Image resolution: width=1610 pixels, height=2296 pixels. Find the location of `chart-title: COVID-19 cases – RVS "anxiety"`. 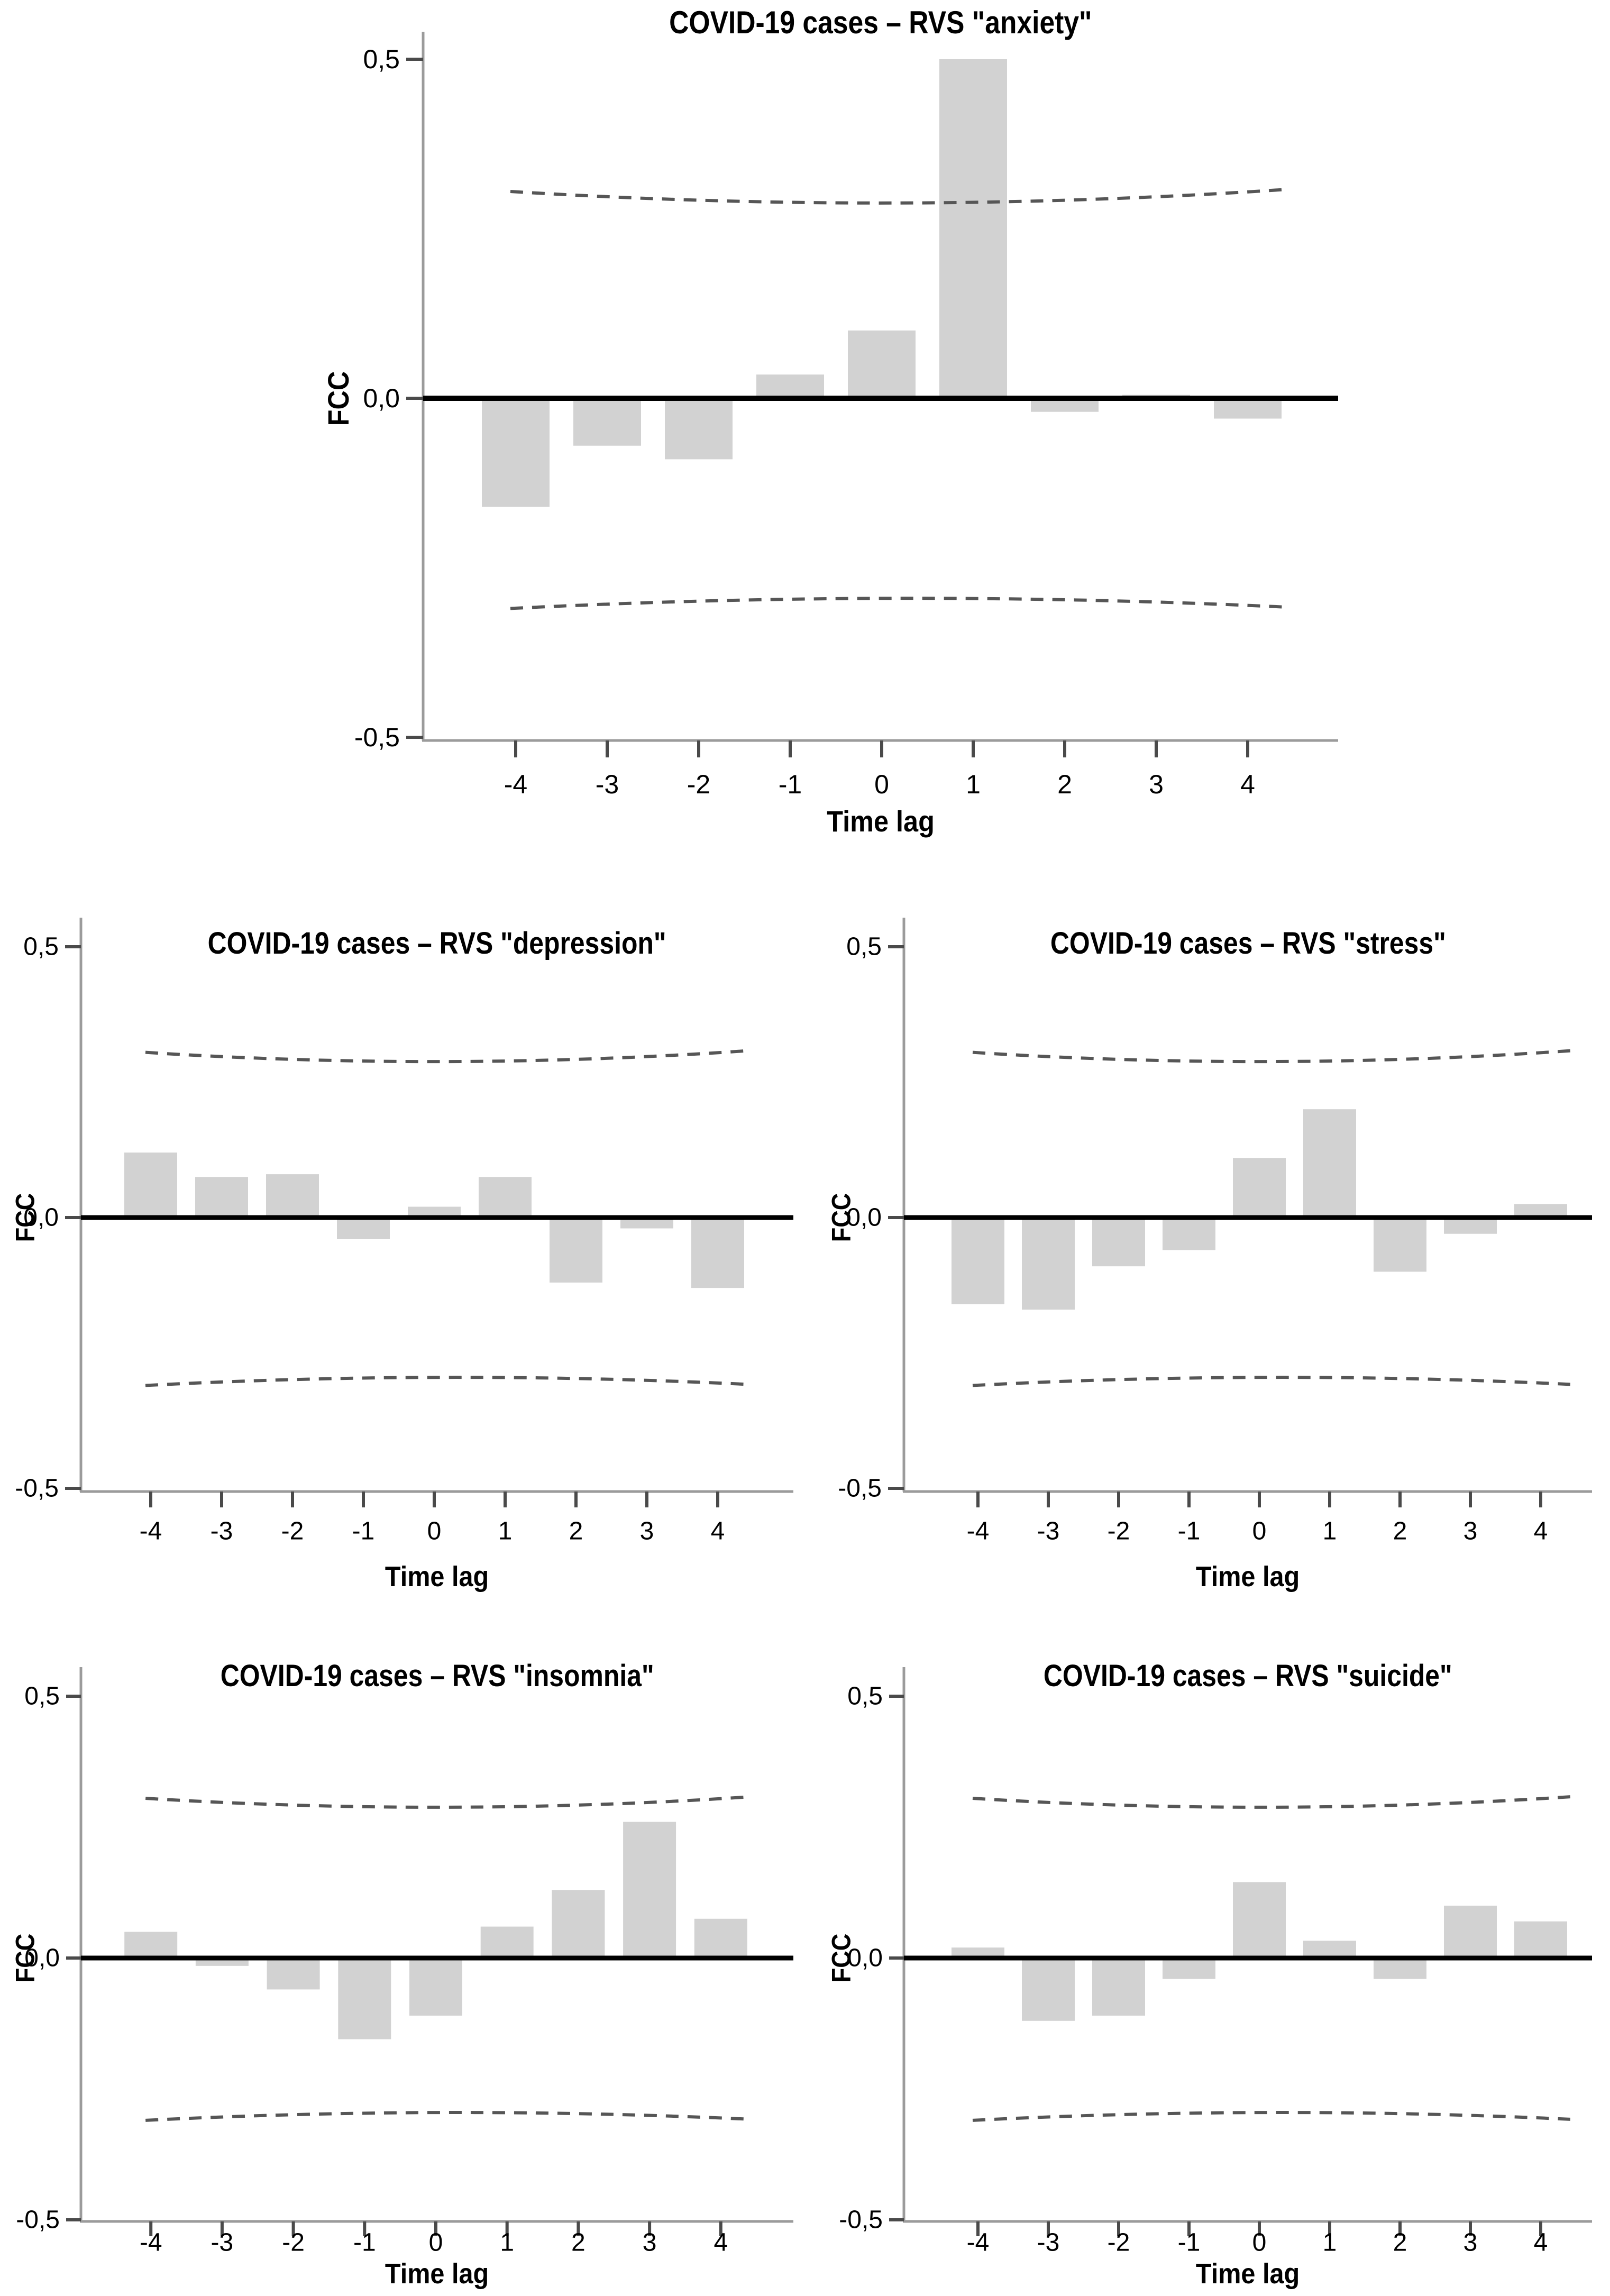

chart-title: COVID-19 cases – RVS "anxiety" is located at coordinates (881, 22).